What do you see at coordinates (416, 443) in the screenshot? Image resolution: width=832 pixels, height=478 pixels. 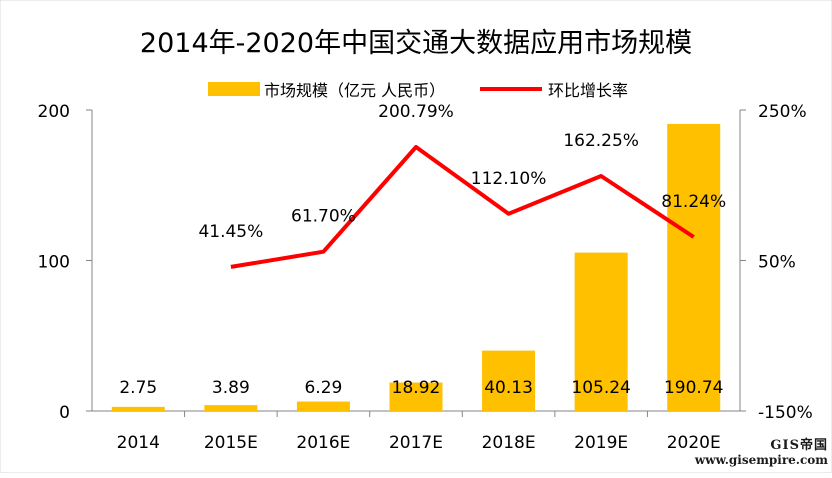 I see `x-tick-label: 2017E` at bounding box center [416, 443].